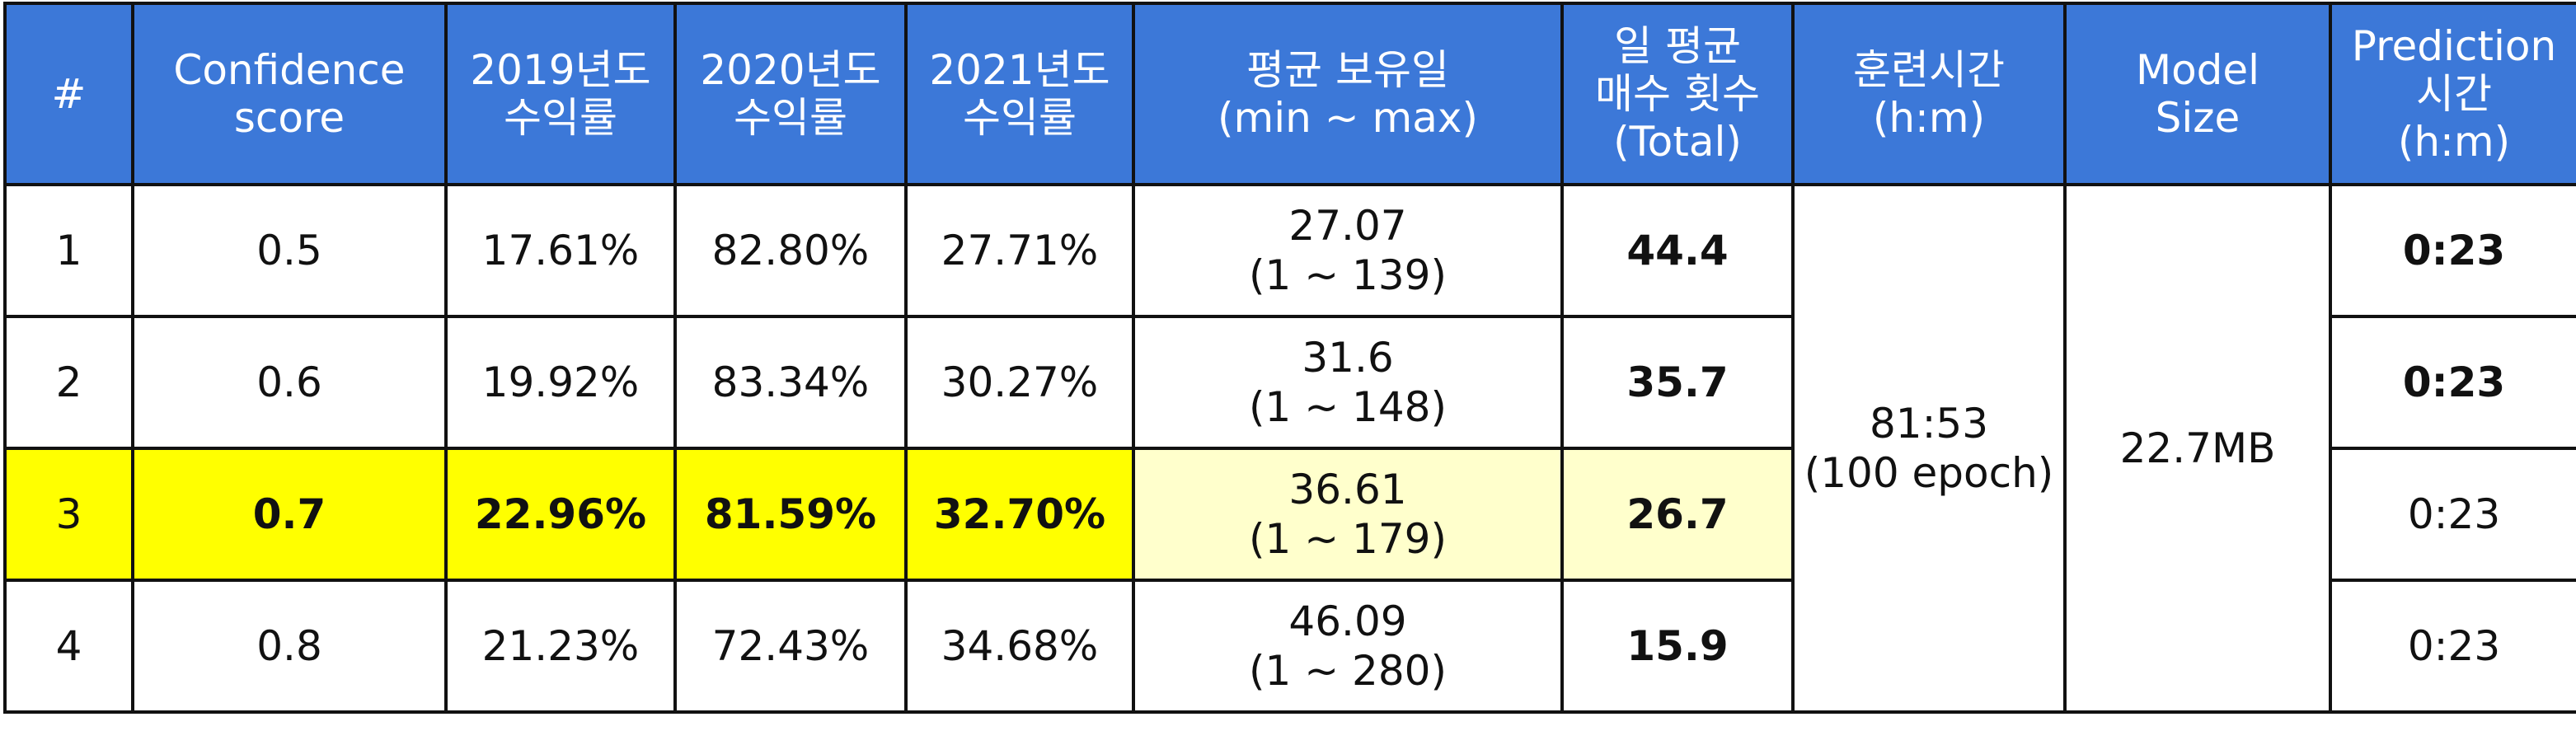 This screenshot has height=731, width=2576. I want to click on header-holding-days: 평균 보유일 (min ~ max), so click(1348, 94).